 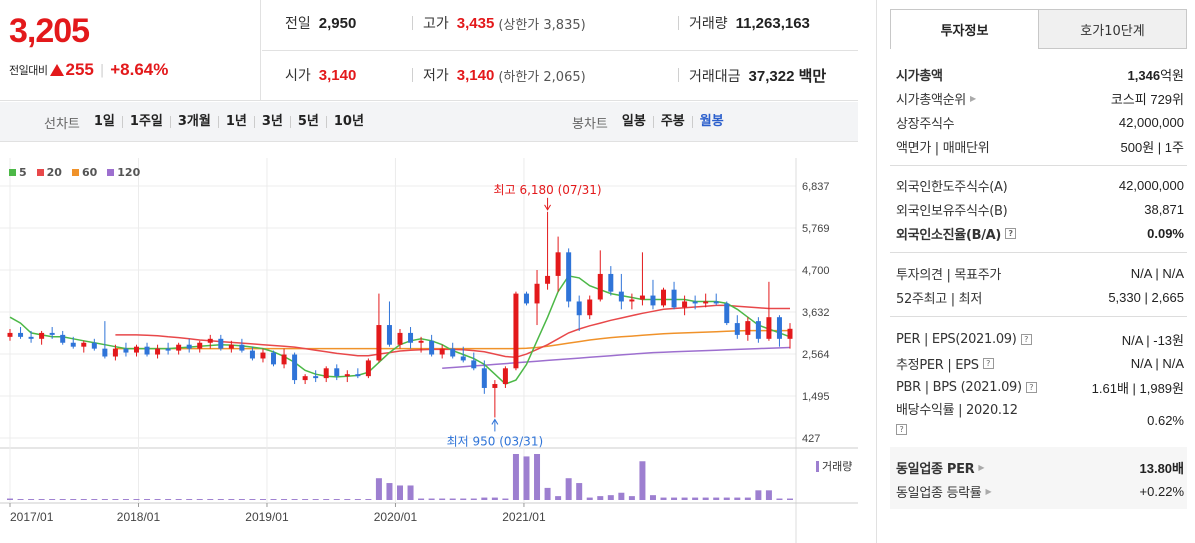 What do you see at coordinates (772, 23) in the screenshot?
I see `volume-value: 11,263,163` at bounding box center [772, 23].